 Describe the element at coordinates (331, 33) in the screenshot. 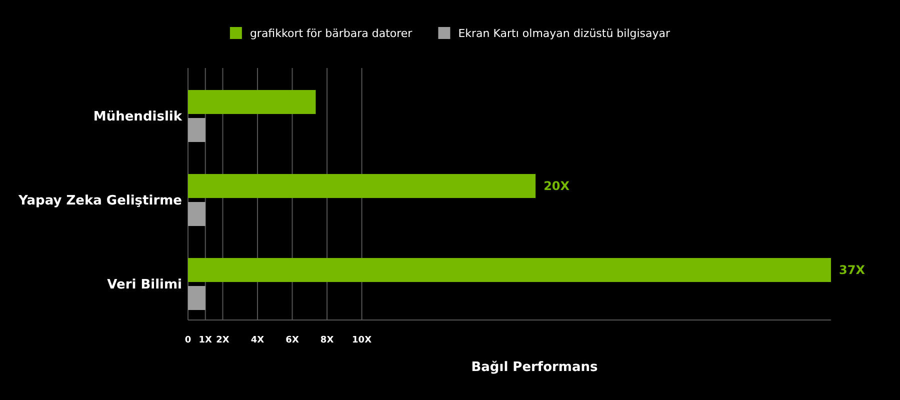

I see `legend-label: grafikkort för bärbara datorer` at that location.